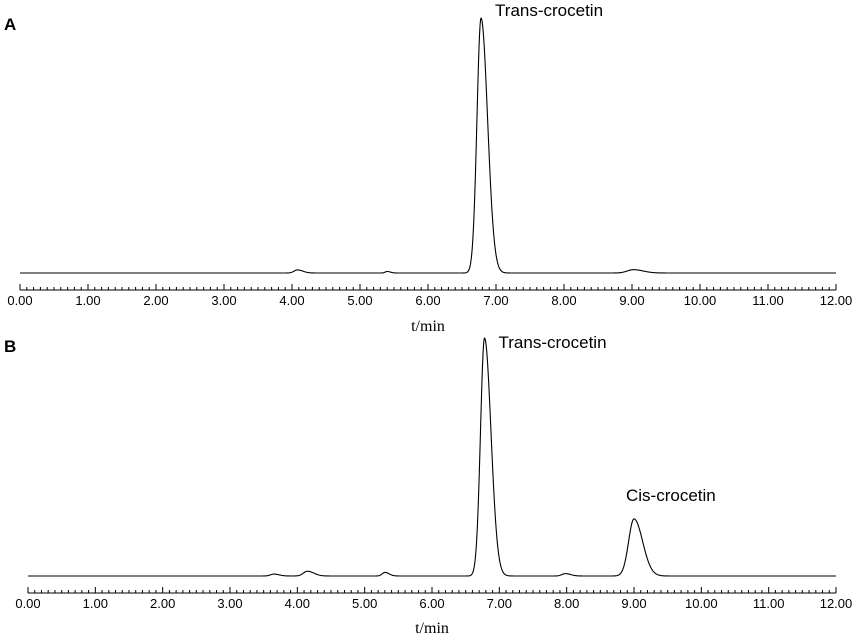  Describe the element at coordinates (10, 346) in the screenshot. I see `panel-label: B` at that location.